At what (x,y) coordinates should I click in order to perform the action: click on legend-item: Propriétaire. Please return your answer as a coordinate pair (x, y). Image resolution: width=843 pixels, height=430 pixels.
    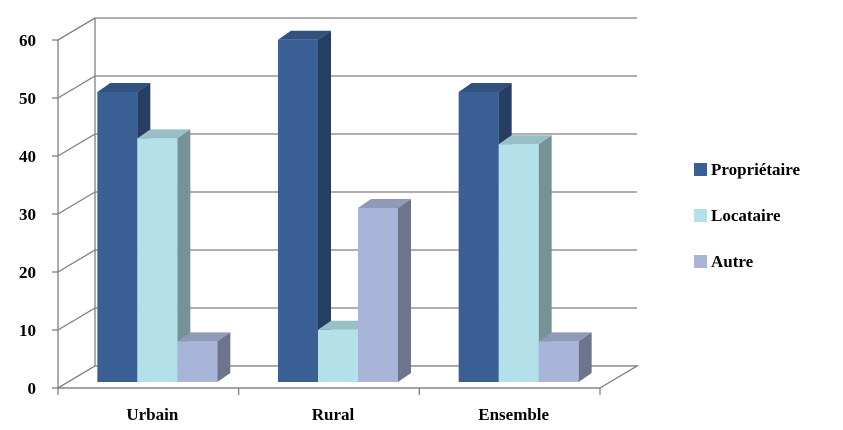
    Looking at the image, I should click on (747, 169).